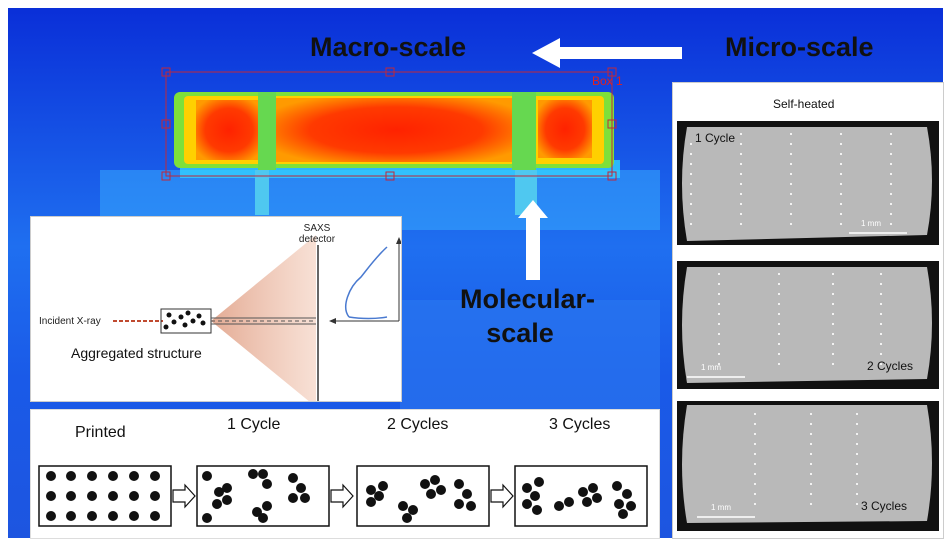 The image size is (950, 543). I want to click on cycle-label-2: 2 Cycles, so click(418, 424).